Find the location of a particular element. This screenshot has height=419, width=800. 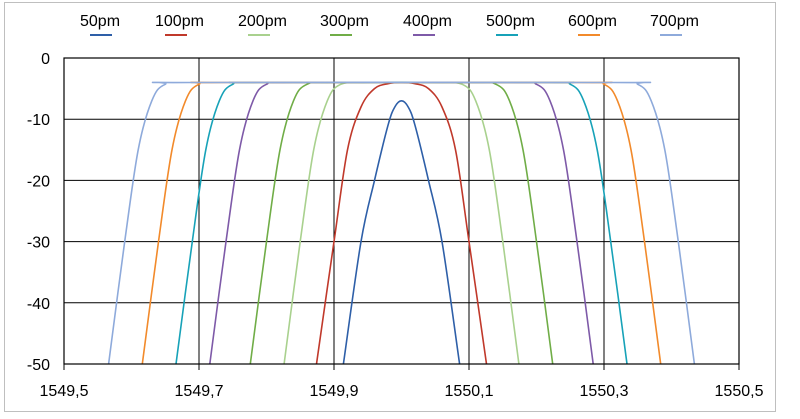

legend-label-200pm: 200pm is located at coordinates (262, 21).